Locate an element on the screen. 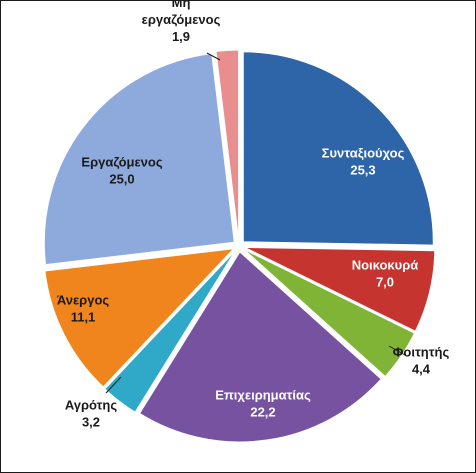  slice-name: Νοικοκυρά is located at coordinates (385, 265).